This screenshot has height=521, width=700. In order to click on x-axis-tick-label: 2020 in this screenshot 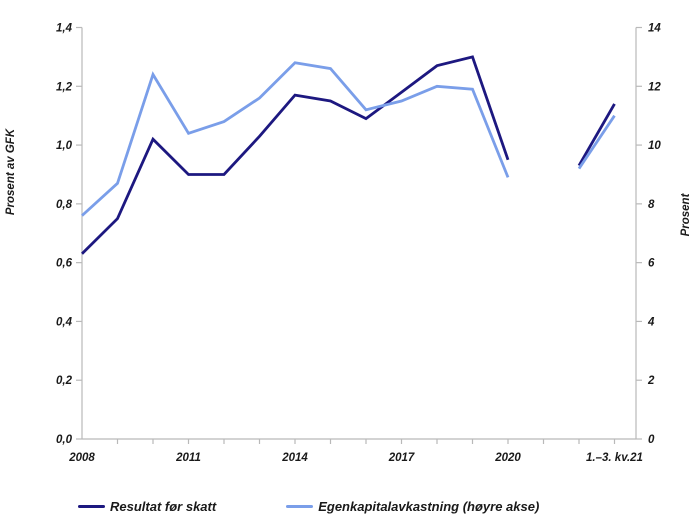, I will do `click(507, 458)`.